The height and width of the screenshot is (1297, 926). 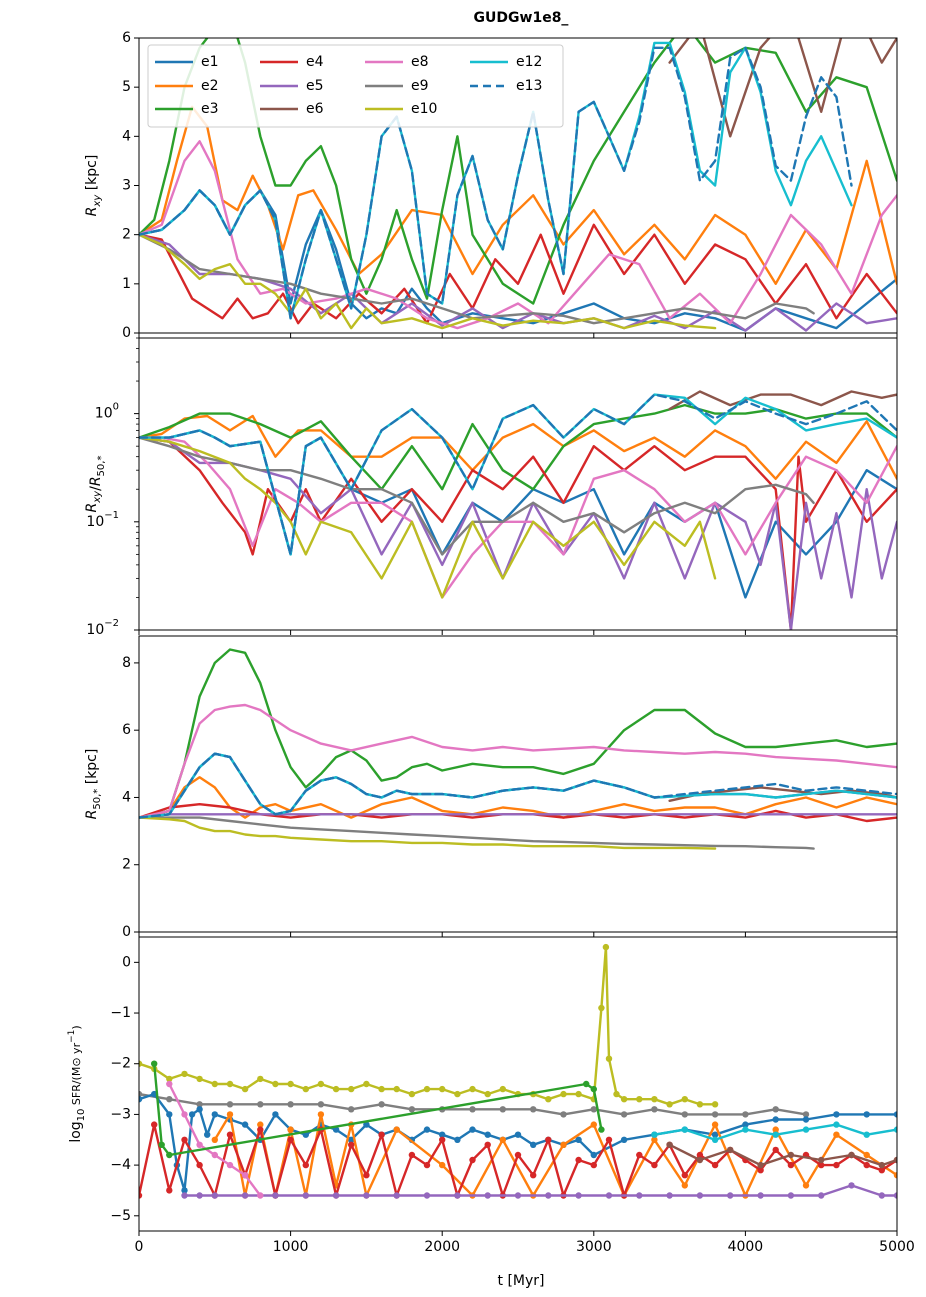 What do you see at coordinates (102, 628) in the screenshot?
I see `y-tick-label: 10−2` at bounding box center [102, 628].